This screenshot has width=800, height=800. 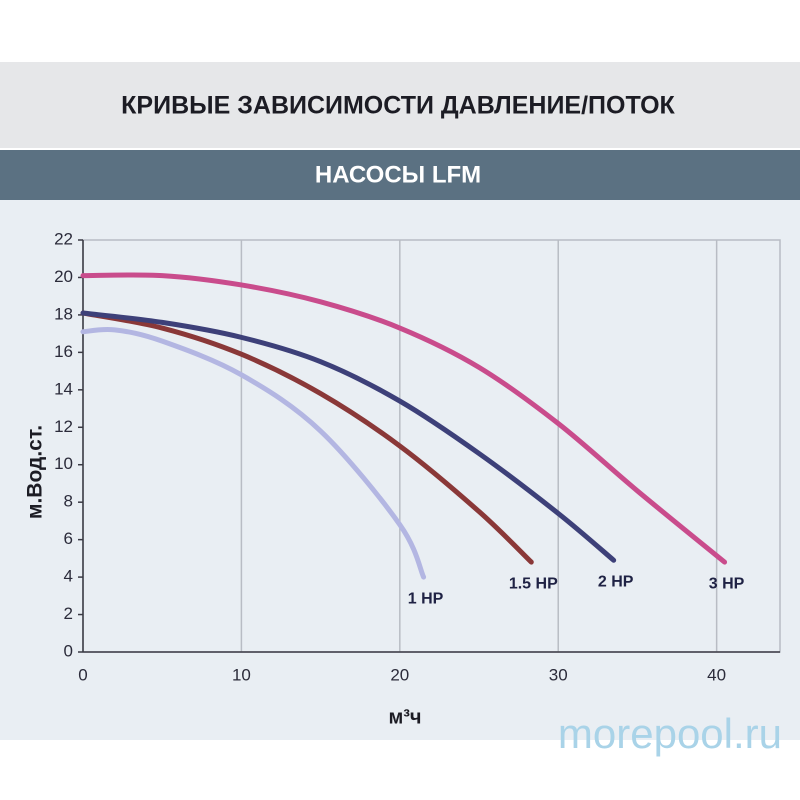 I want to click on y-tick-label: 12, so click(x=63, y=426).